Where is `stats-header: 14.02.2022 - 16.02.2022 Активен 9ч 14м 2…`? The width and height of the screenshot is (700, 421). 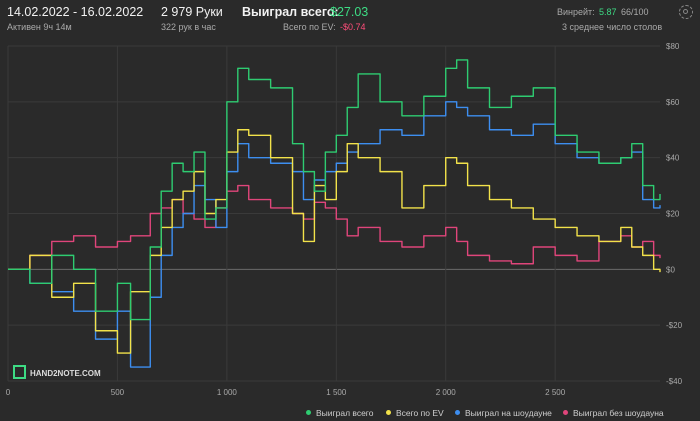
stats-header: 14.02.2022 - 16.02.2022 Активен 9ч 14м 2… is located at coordinates (350, 23).